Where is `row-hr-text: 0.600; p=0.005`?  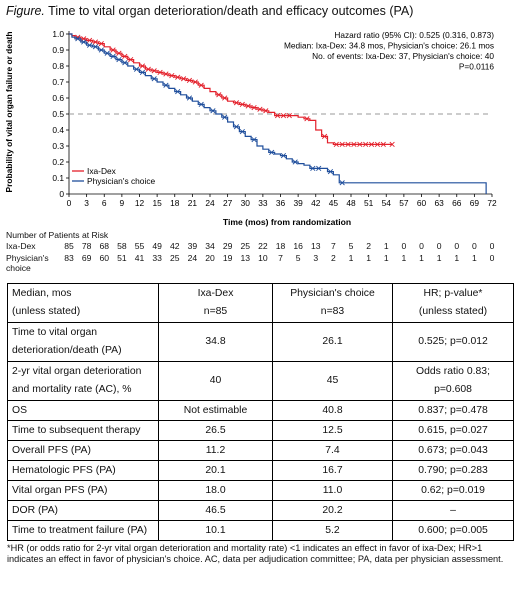
row-hr-text: 0.600; p=0.005 is located at coordinates (453, 530).